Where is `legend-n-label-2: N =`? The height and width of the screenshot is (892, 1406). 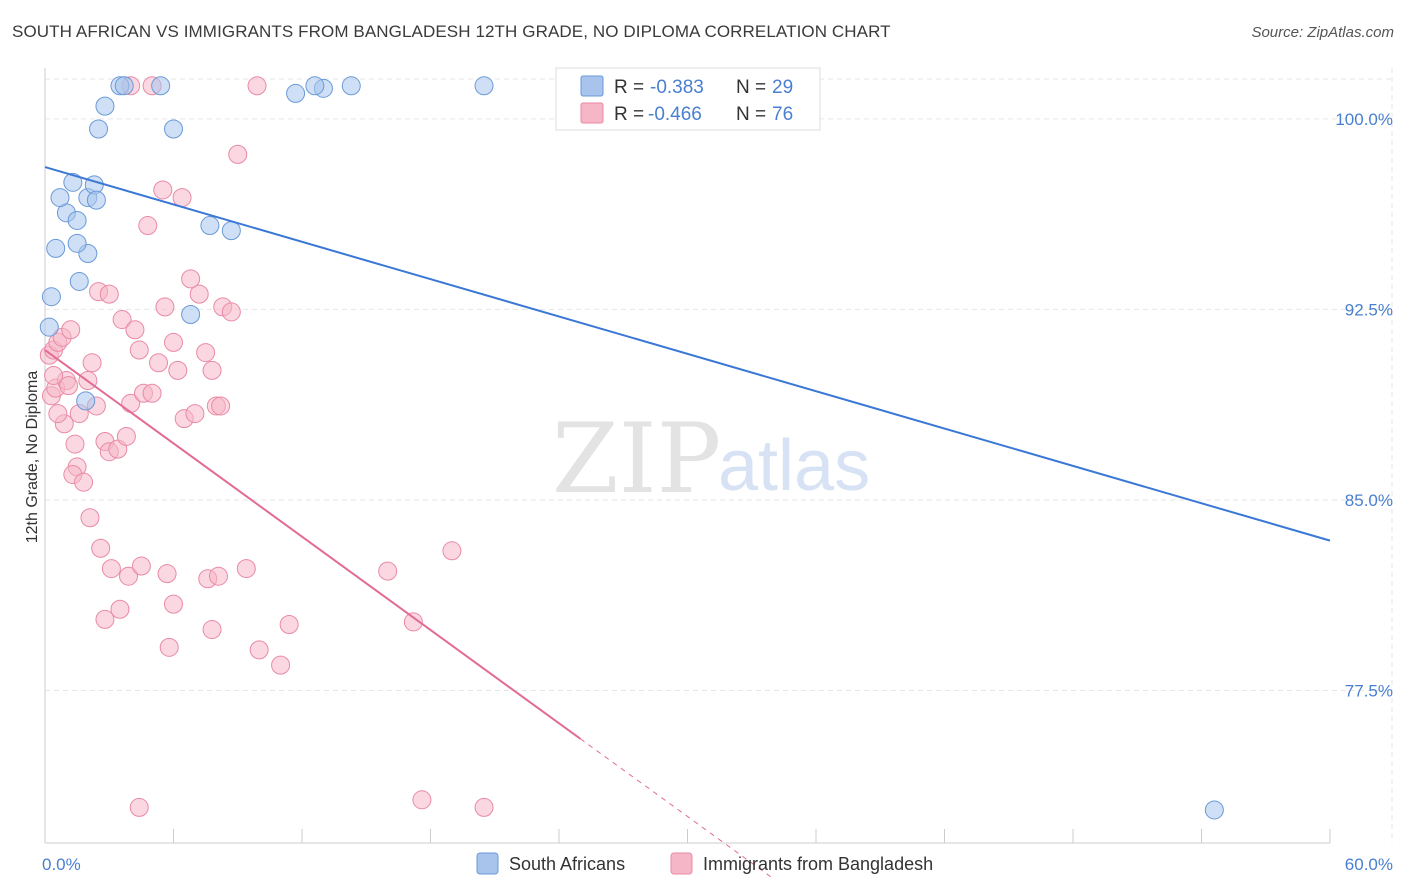
legend-n-label-2: N = is located at coordinates (751, 114).